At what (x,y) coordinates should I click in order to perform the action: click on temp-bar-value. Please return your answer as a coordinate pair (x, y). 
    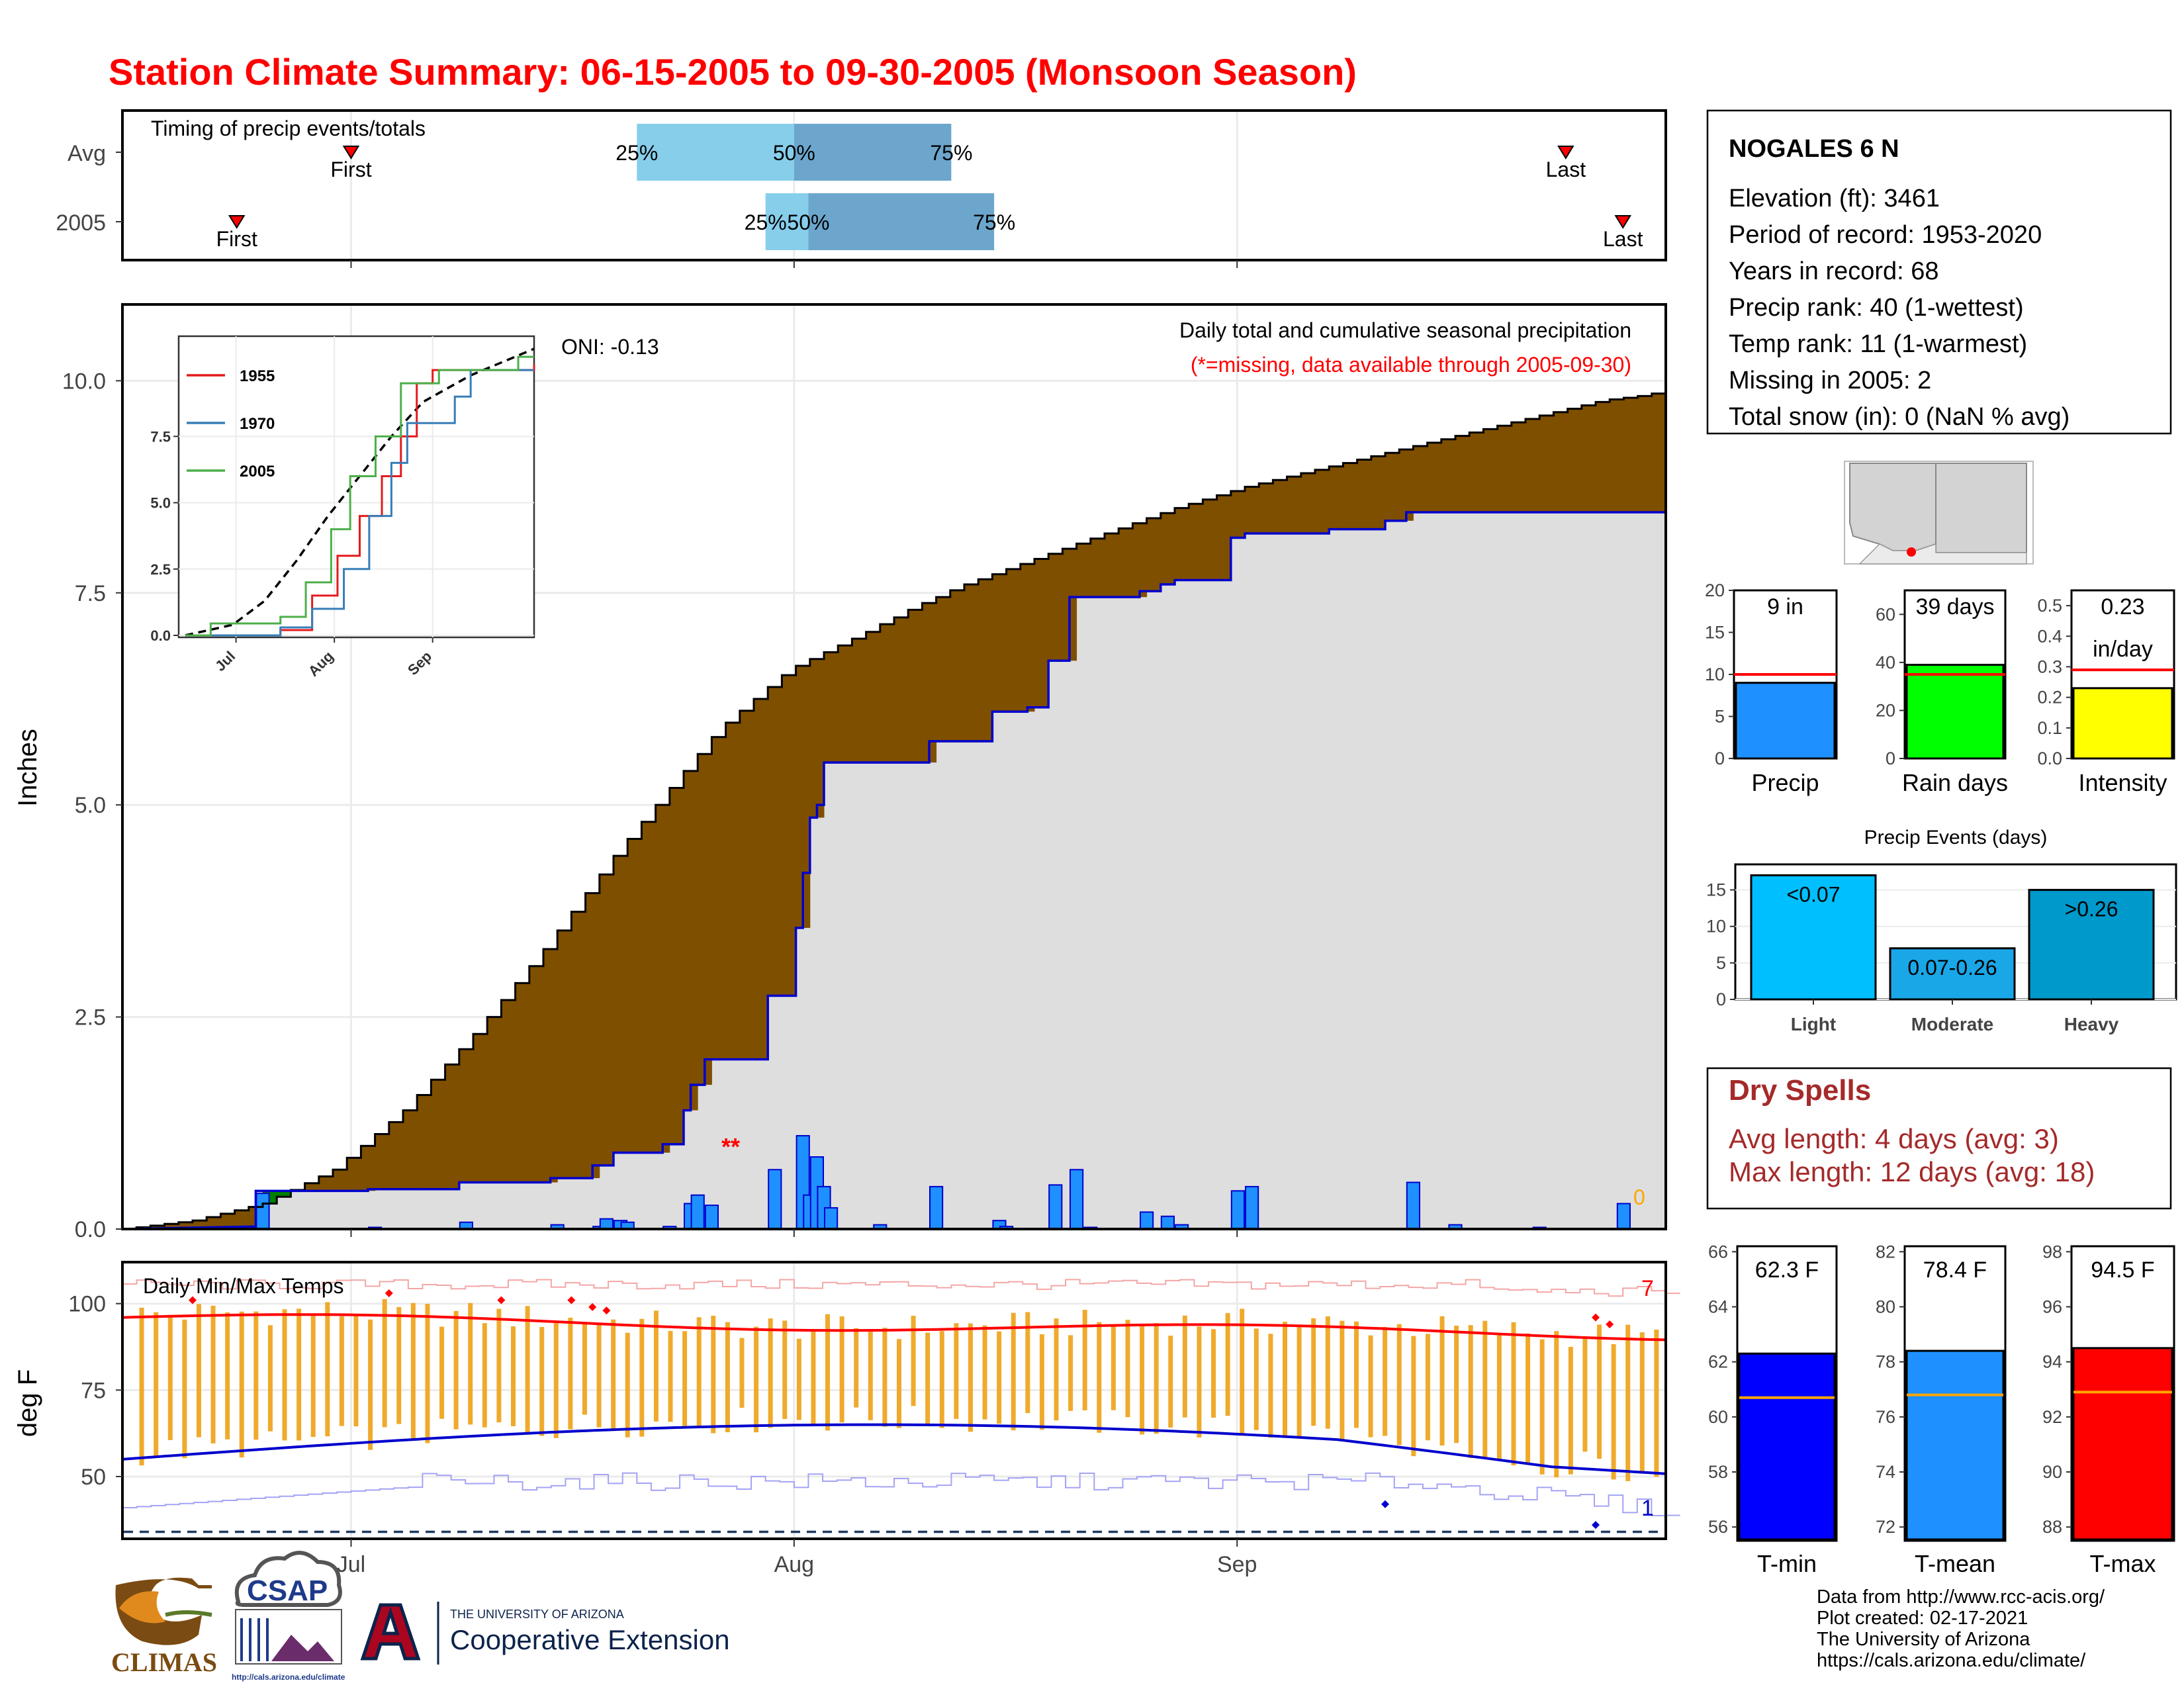
    Looking at the image, I should click on (2122, 1444).